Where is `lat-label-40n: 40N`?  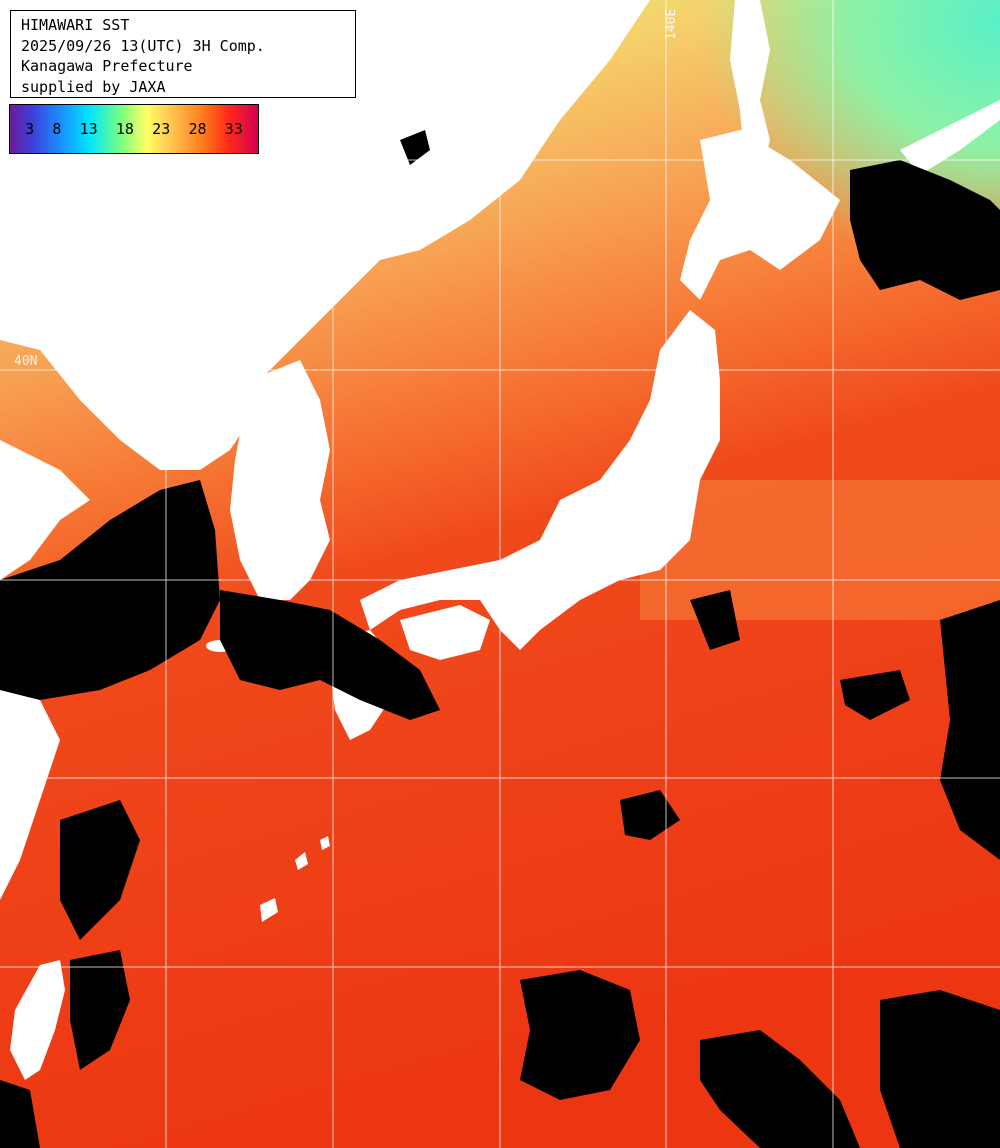 lat-label-40n: 40N is located at coordinates (26, 361).